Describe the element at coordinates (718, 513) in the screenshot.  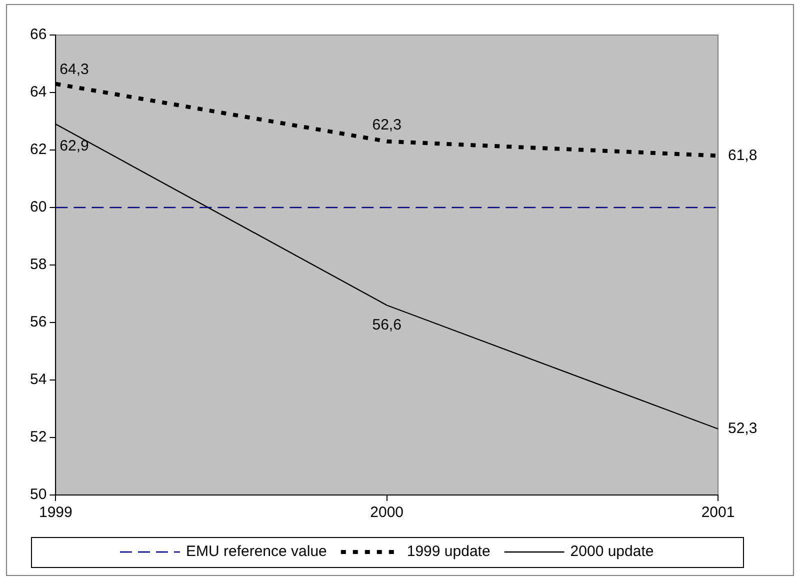
I see `x-tick-label: 2001` at that location.